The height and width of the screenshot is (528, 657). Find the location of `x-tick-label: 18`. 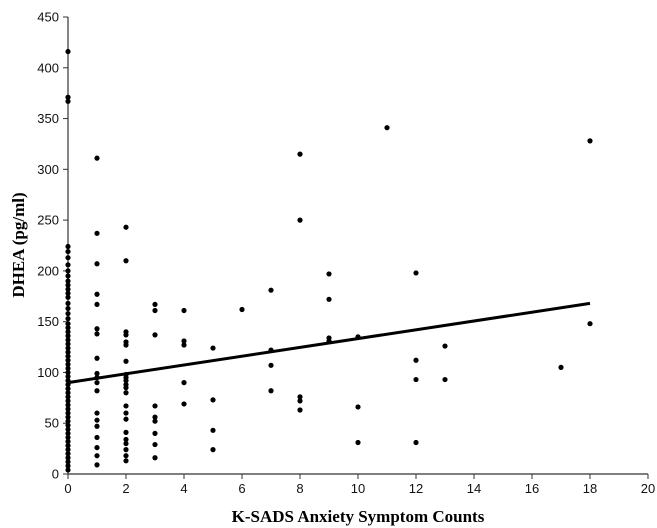

x-tick-label: 18 is located at coordinates (590, 488).